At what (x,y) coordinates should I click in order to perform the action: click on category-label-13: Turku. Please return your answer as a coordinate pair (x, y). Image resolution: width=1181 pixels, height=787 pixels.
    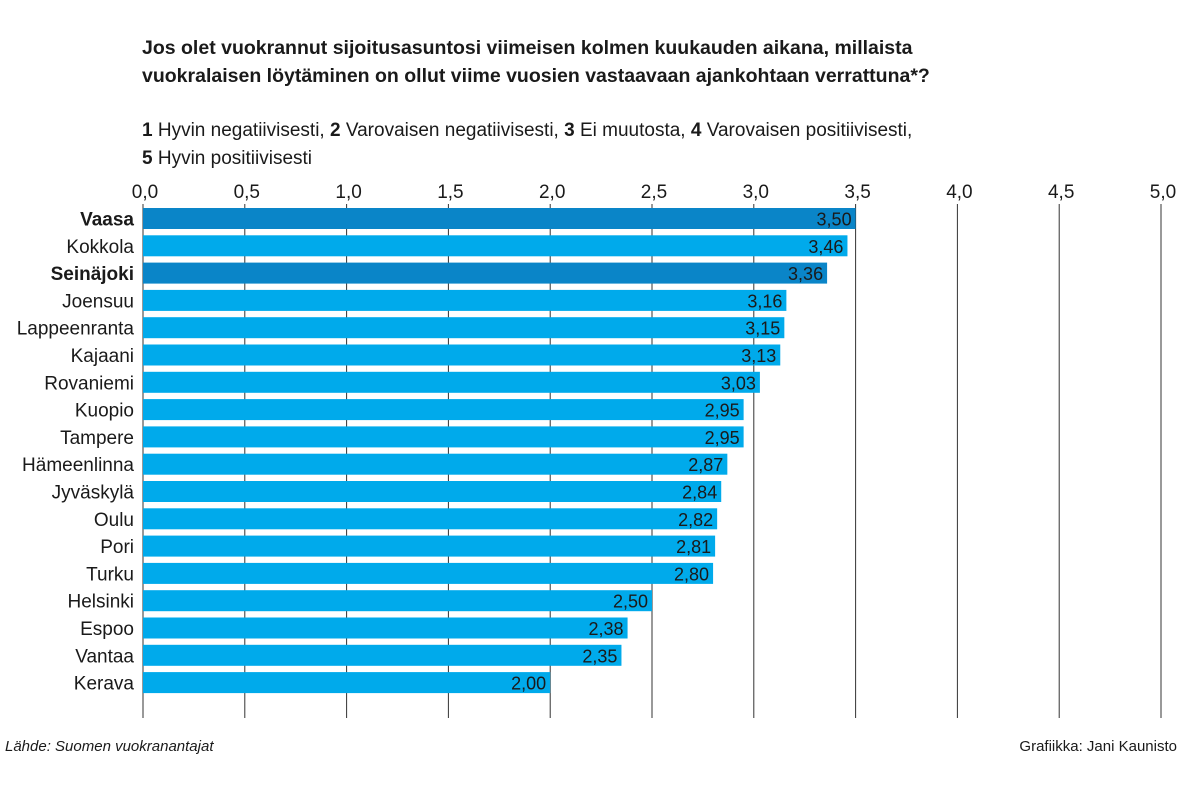
    Looking at the image, I should click on (110, 574).